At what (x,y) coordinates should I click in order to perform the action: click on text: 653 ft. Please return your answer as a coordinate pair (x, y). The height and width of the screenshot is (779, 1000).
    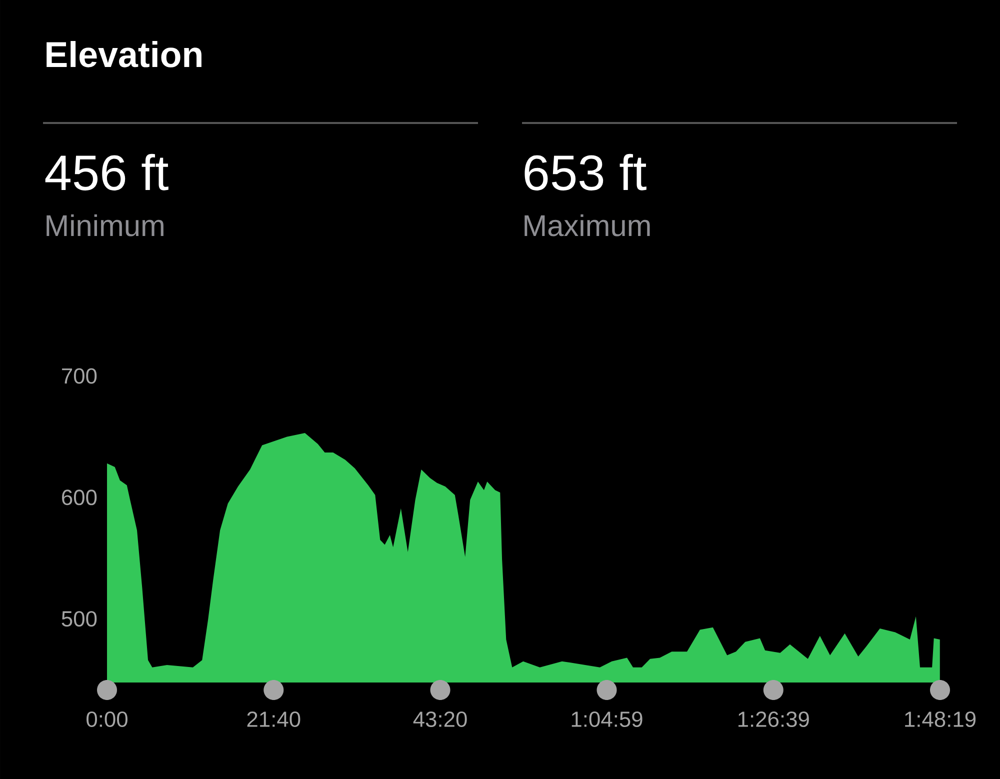
    Looking at the image, I should click on (585, 172).